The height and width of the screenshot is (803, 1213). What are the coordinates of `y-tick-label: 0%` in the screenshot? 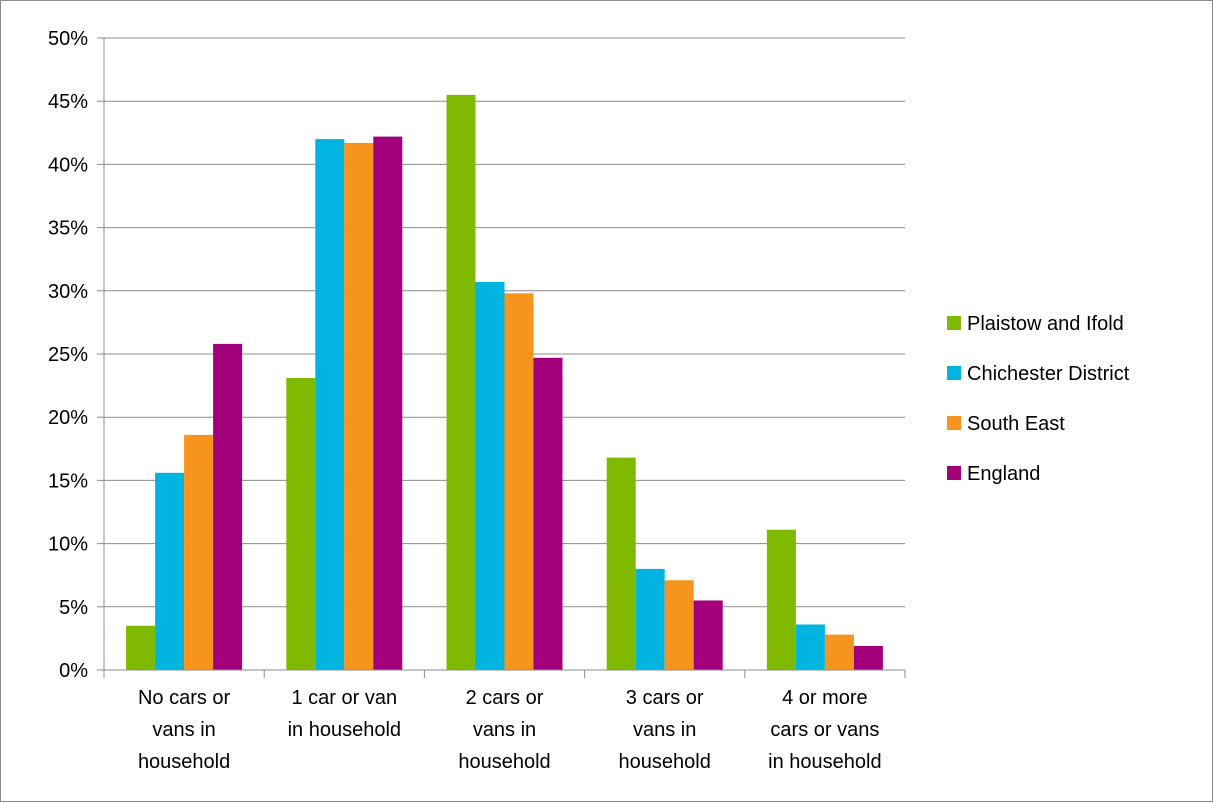 It's located at (73, 671).